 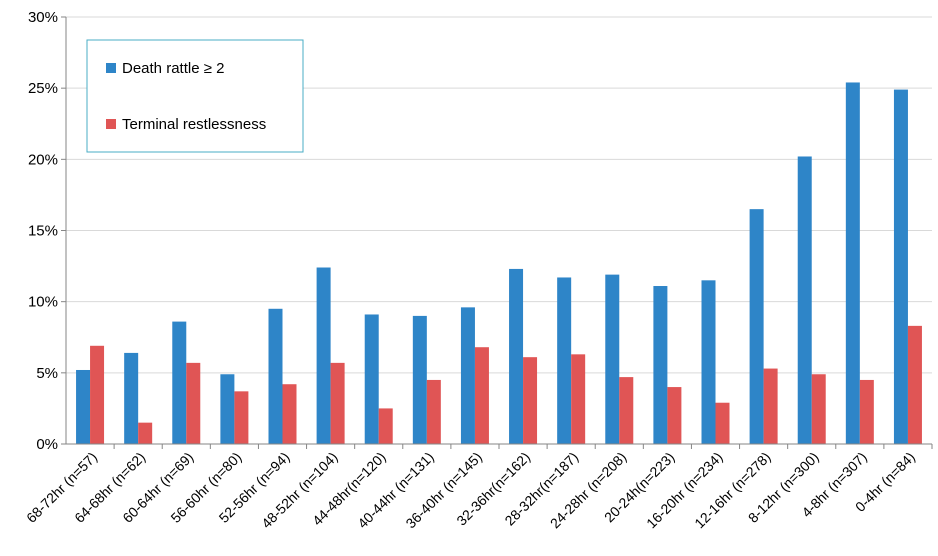 I want to click on legend-swatch-death-rattle, so click(x=111, y=68).